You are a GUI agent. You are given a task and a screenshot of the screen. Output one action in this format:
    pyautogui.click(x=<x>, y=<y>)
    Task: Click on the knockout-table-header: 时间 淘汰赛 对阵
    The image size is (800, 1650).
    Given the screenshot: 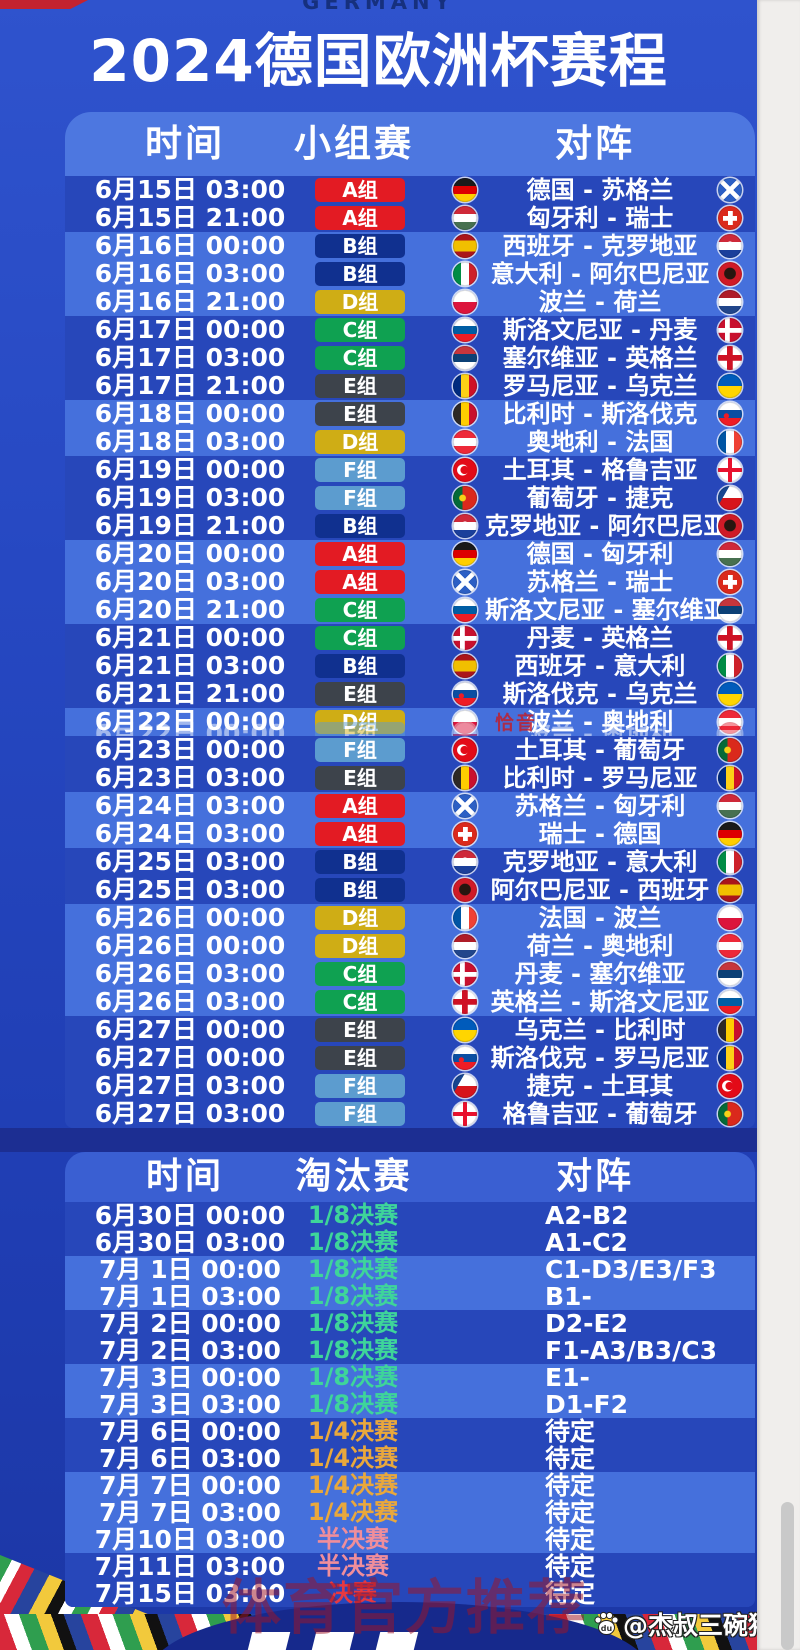 What is the action you would take?
    pyautogui.click(x=410, y=1177)
    